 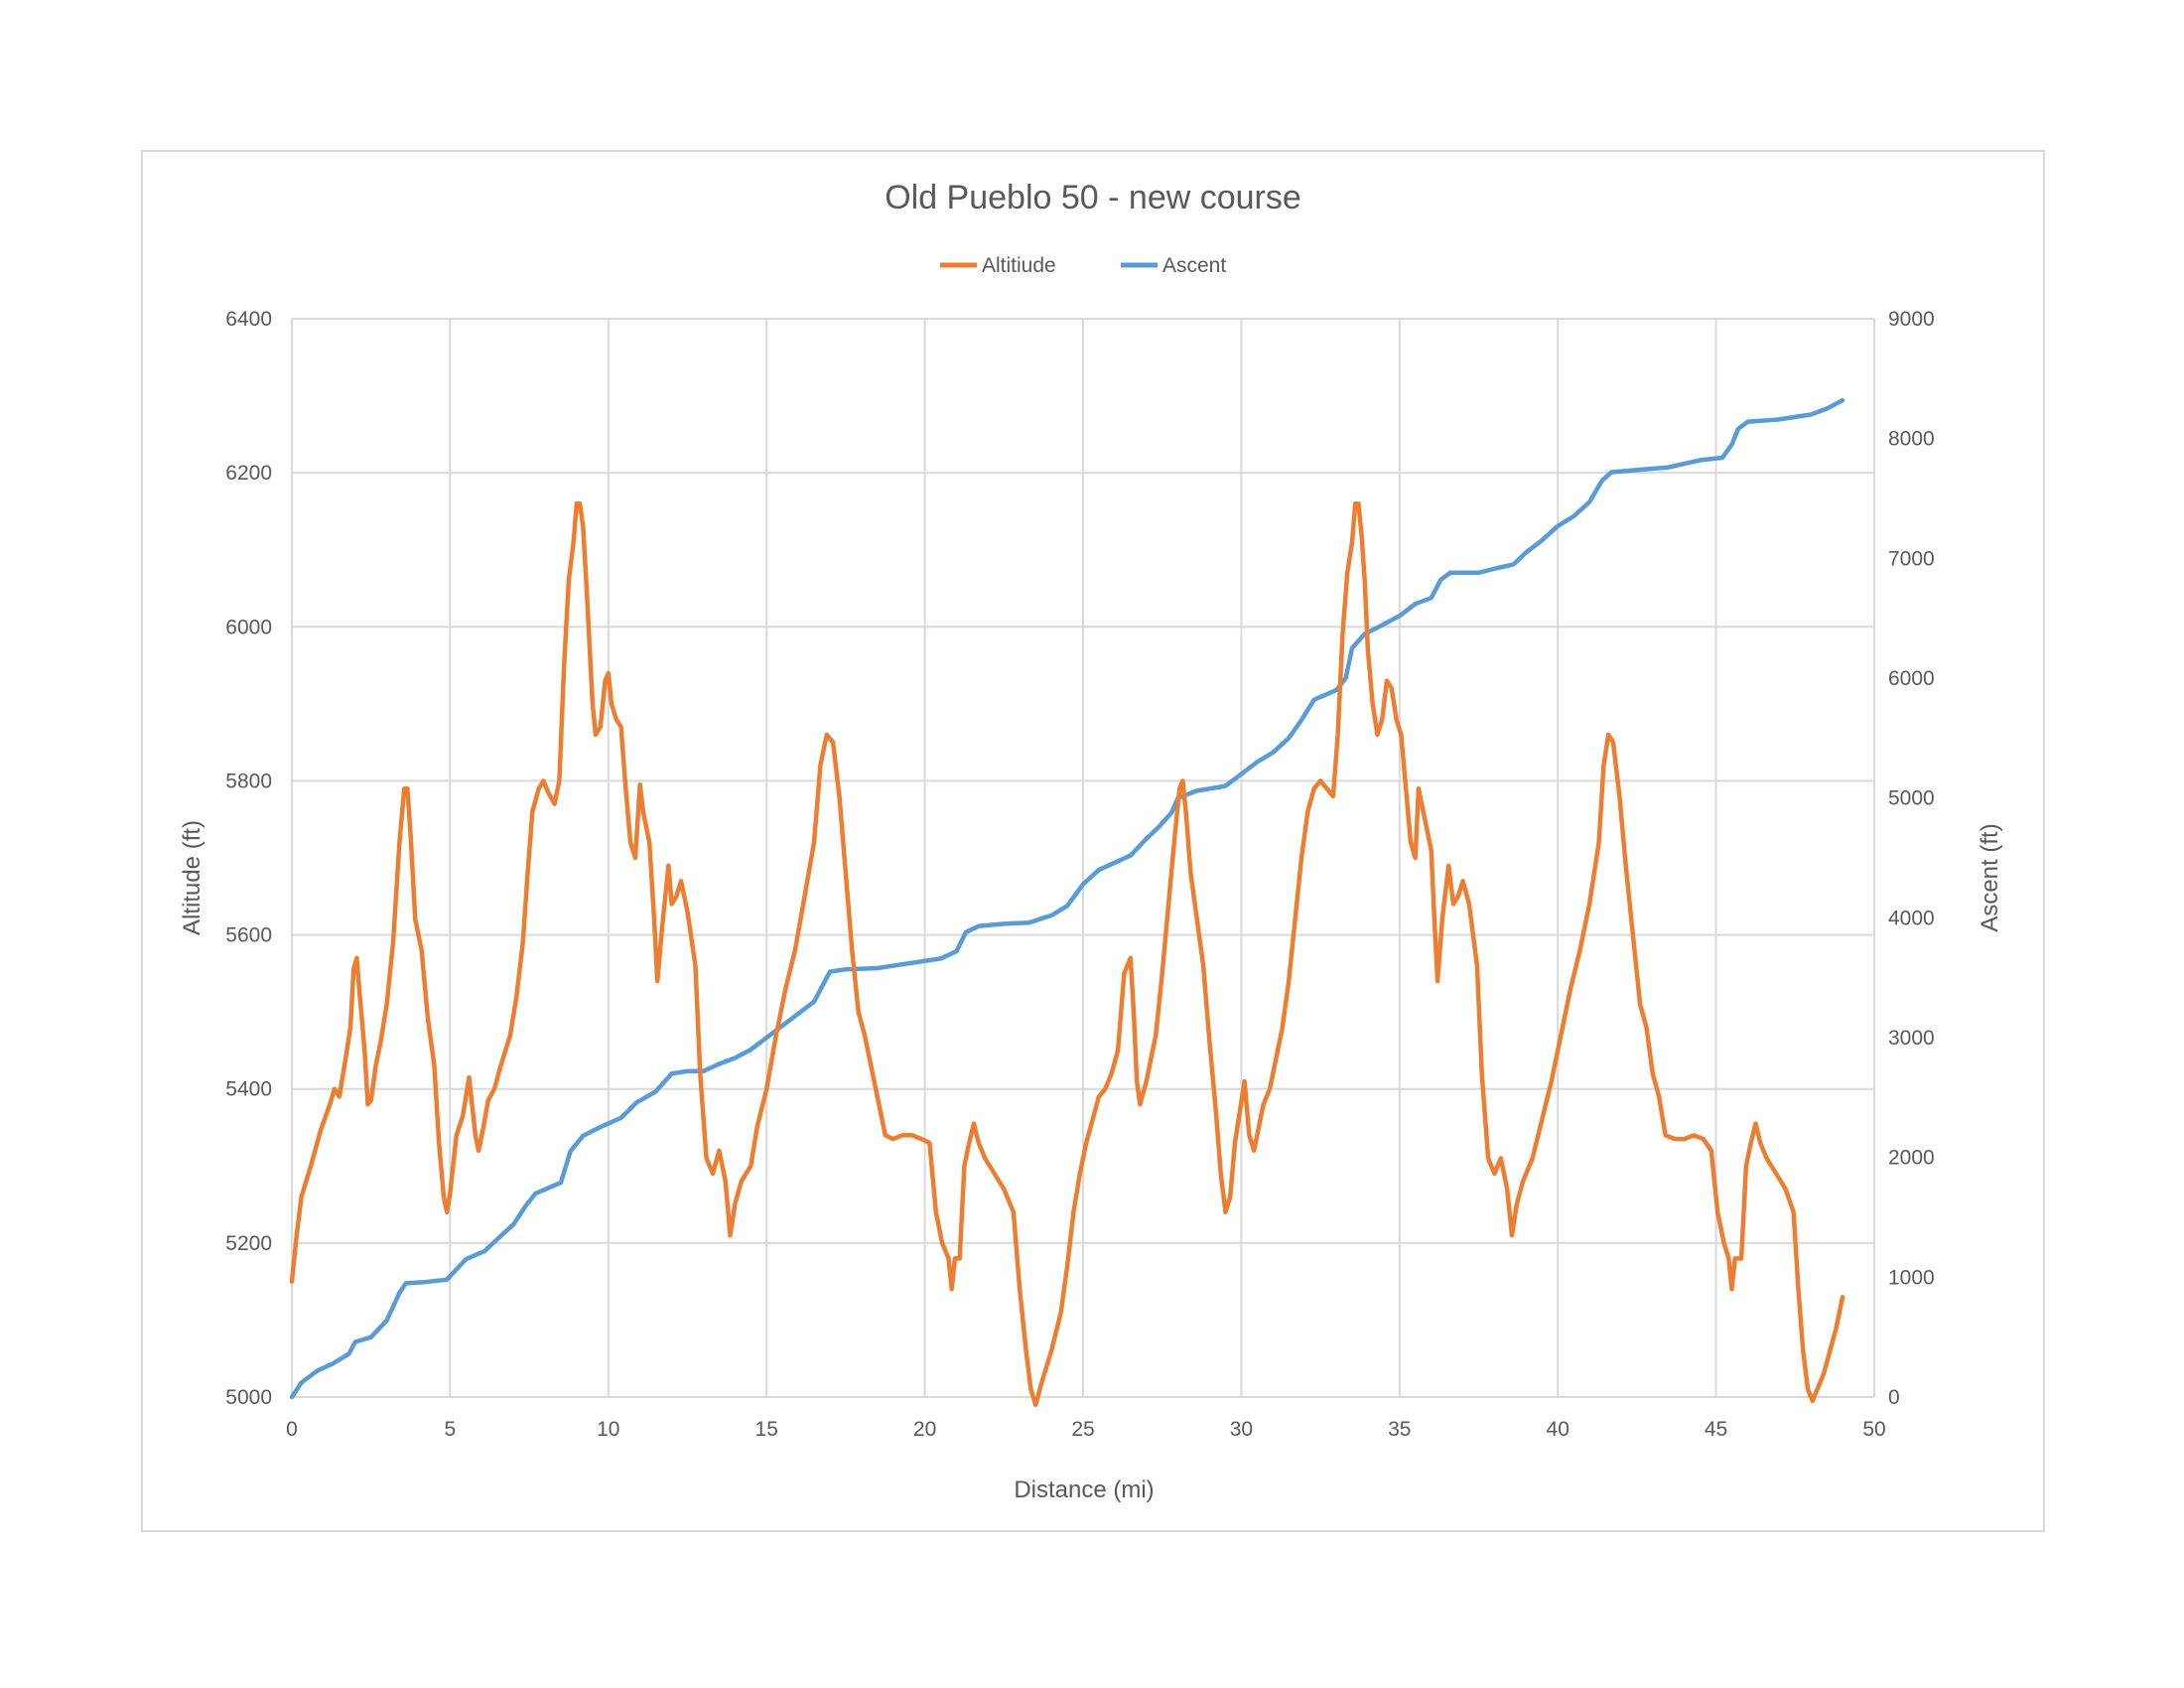 I want to click on x-tick-label: 30, so click(x=1241, y=1429).